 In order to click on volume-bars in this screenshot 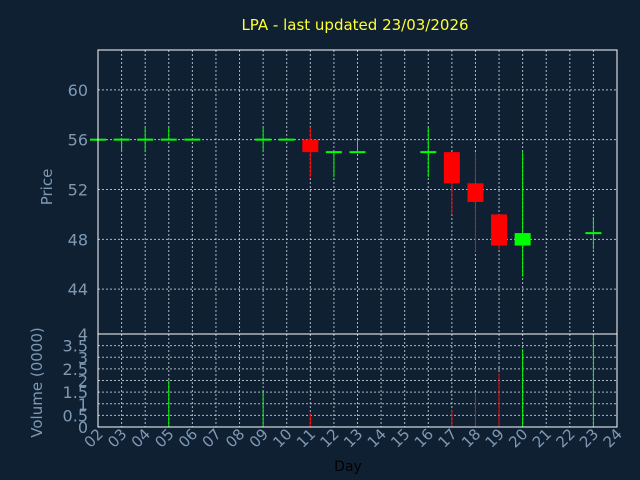, I will do `click(381, 380)`.